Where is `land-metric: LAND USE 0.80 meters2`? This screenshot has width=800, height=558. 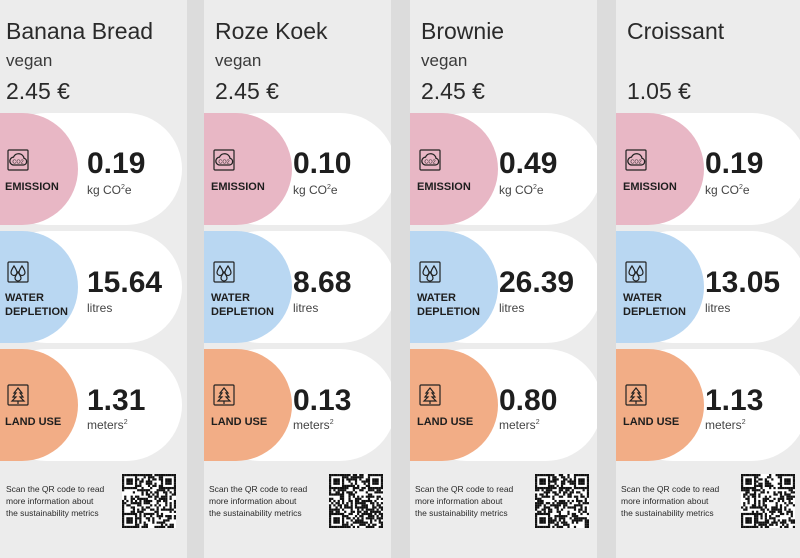 land-metric: LAND USE 0.80 meters2 is located at coordinates (503, 405).